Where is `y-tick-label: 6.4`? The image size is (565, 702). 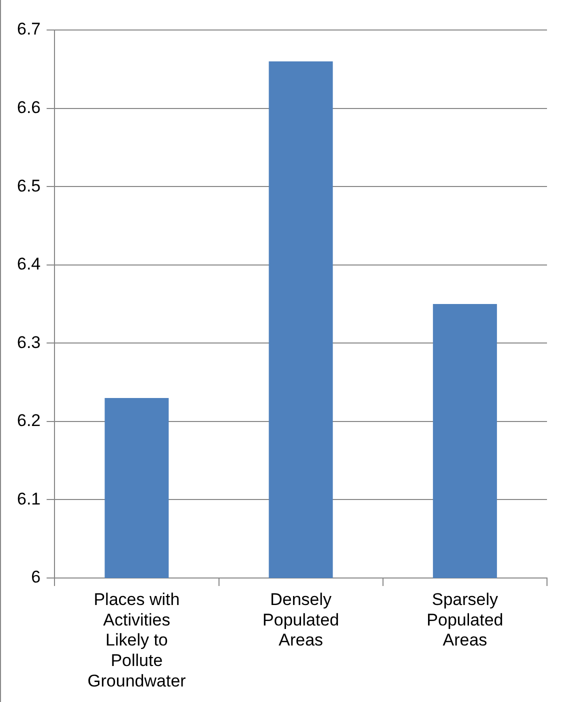 y-tick-label: 6.4 is located at coordinates (28, 264).